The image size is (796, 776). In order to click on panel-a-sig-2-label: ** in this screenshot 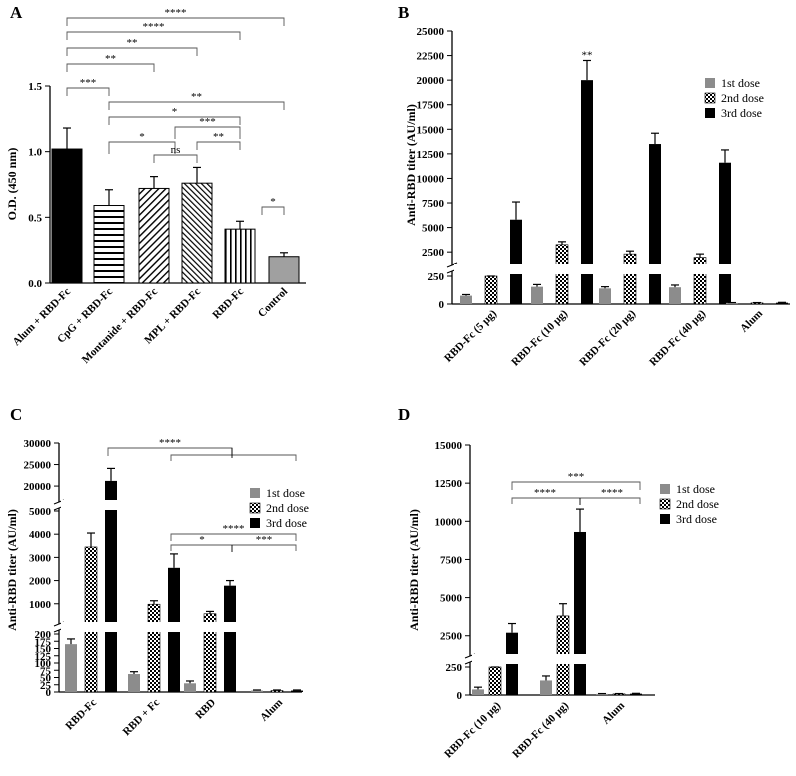, I will do `click(110, 59)`.